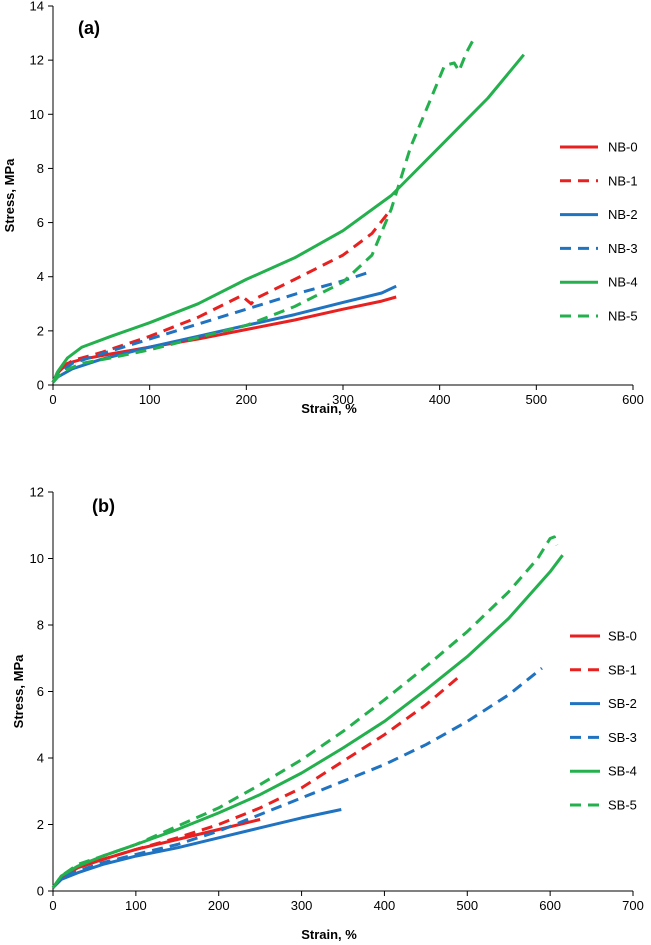 This screenshot has height=945, width=651. I want to click on legend-label: SB-4, so click(622, 771).